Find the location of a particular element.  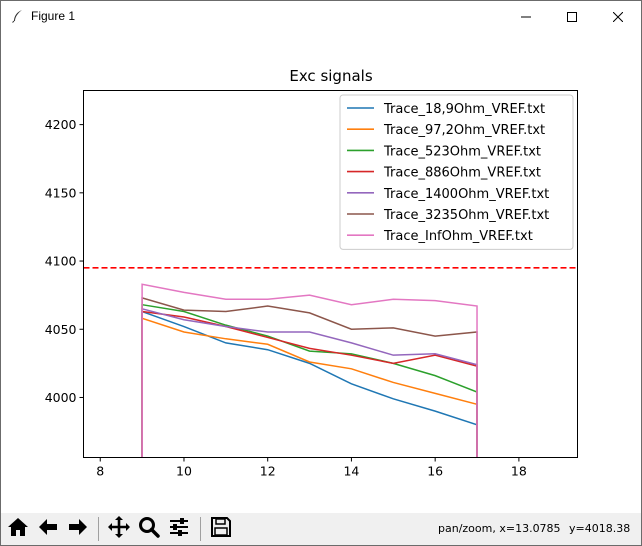

pan-icon is located at coordinates (119, 529).